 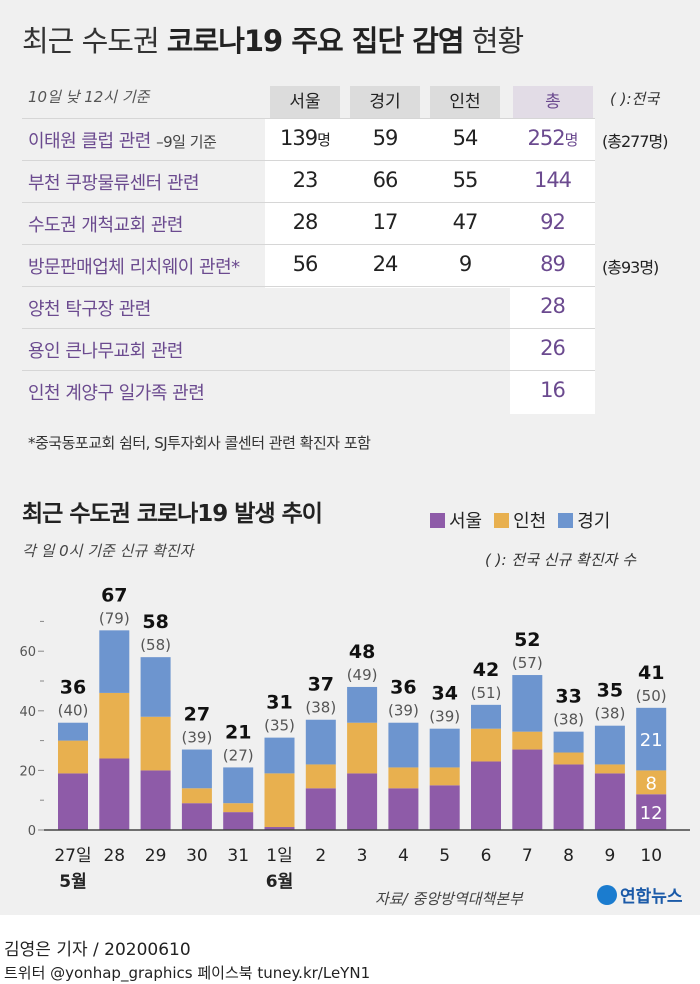 I want to click on x-tick-label: 5, so click(x=444, y=856).